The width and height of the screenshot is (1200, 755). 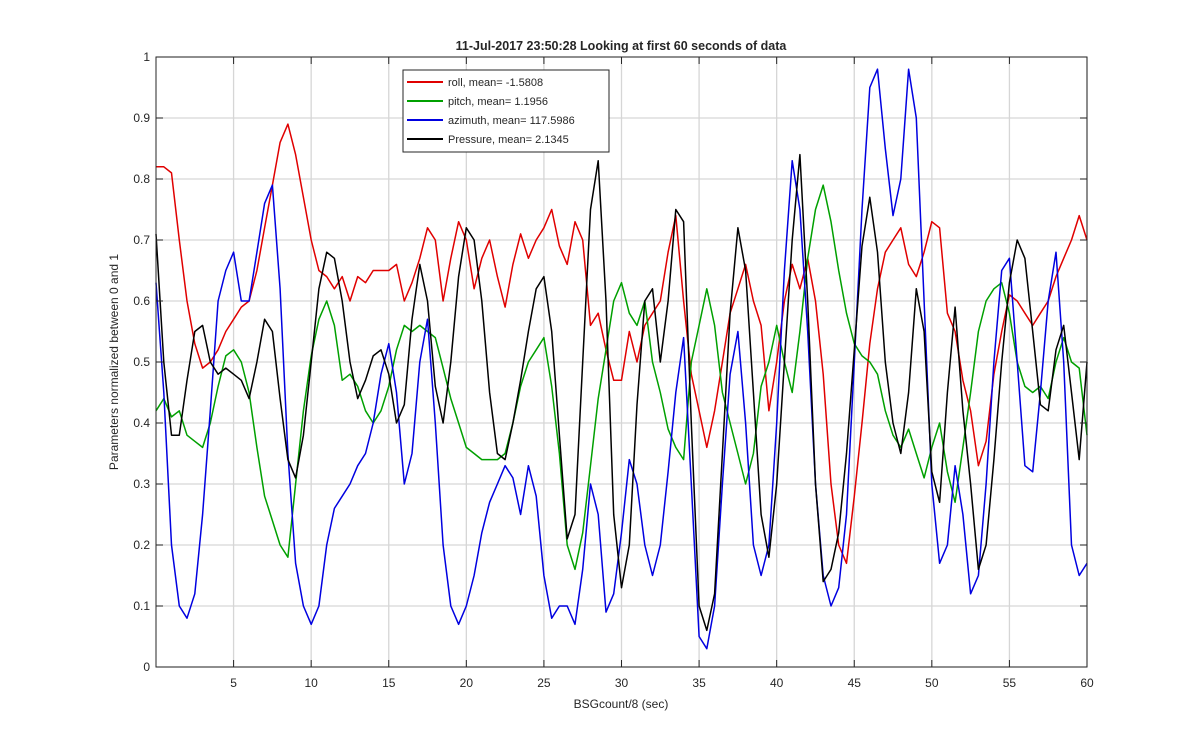 I want to click on y-tick-label: 0, so click(x=146, y=667).